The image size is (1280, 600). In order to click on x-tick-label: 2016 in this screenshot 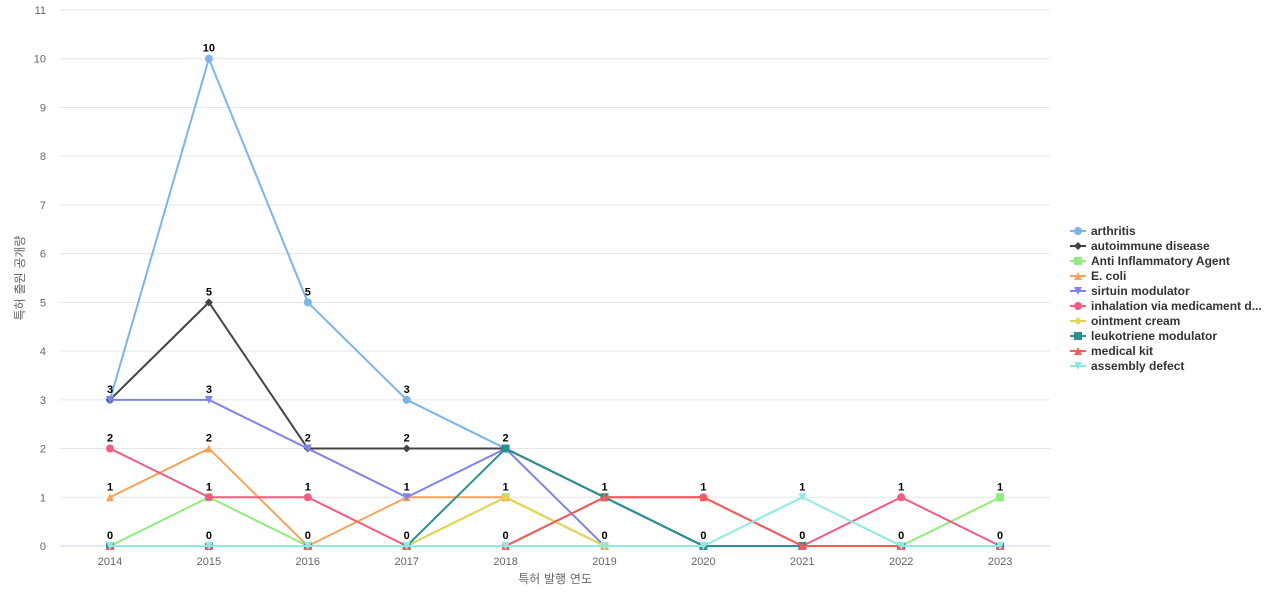, I will do `click(308, 562)`.